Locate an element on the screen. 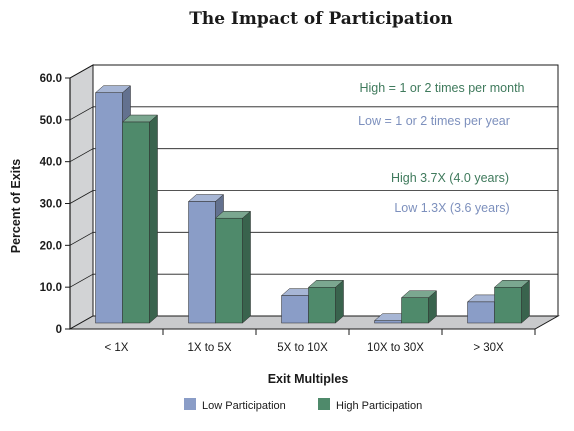 This screenshot has width=574, height=431. y-tick-label: 0 is located at coordinates (59, 330).